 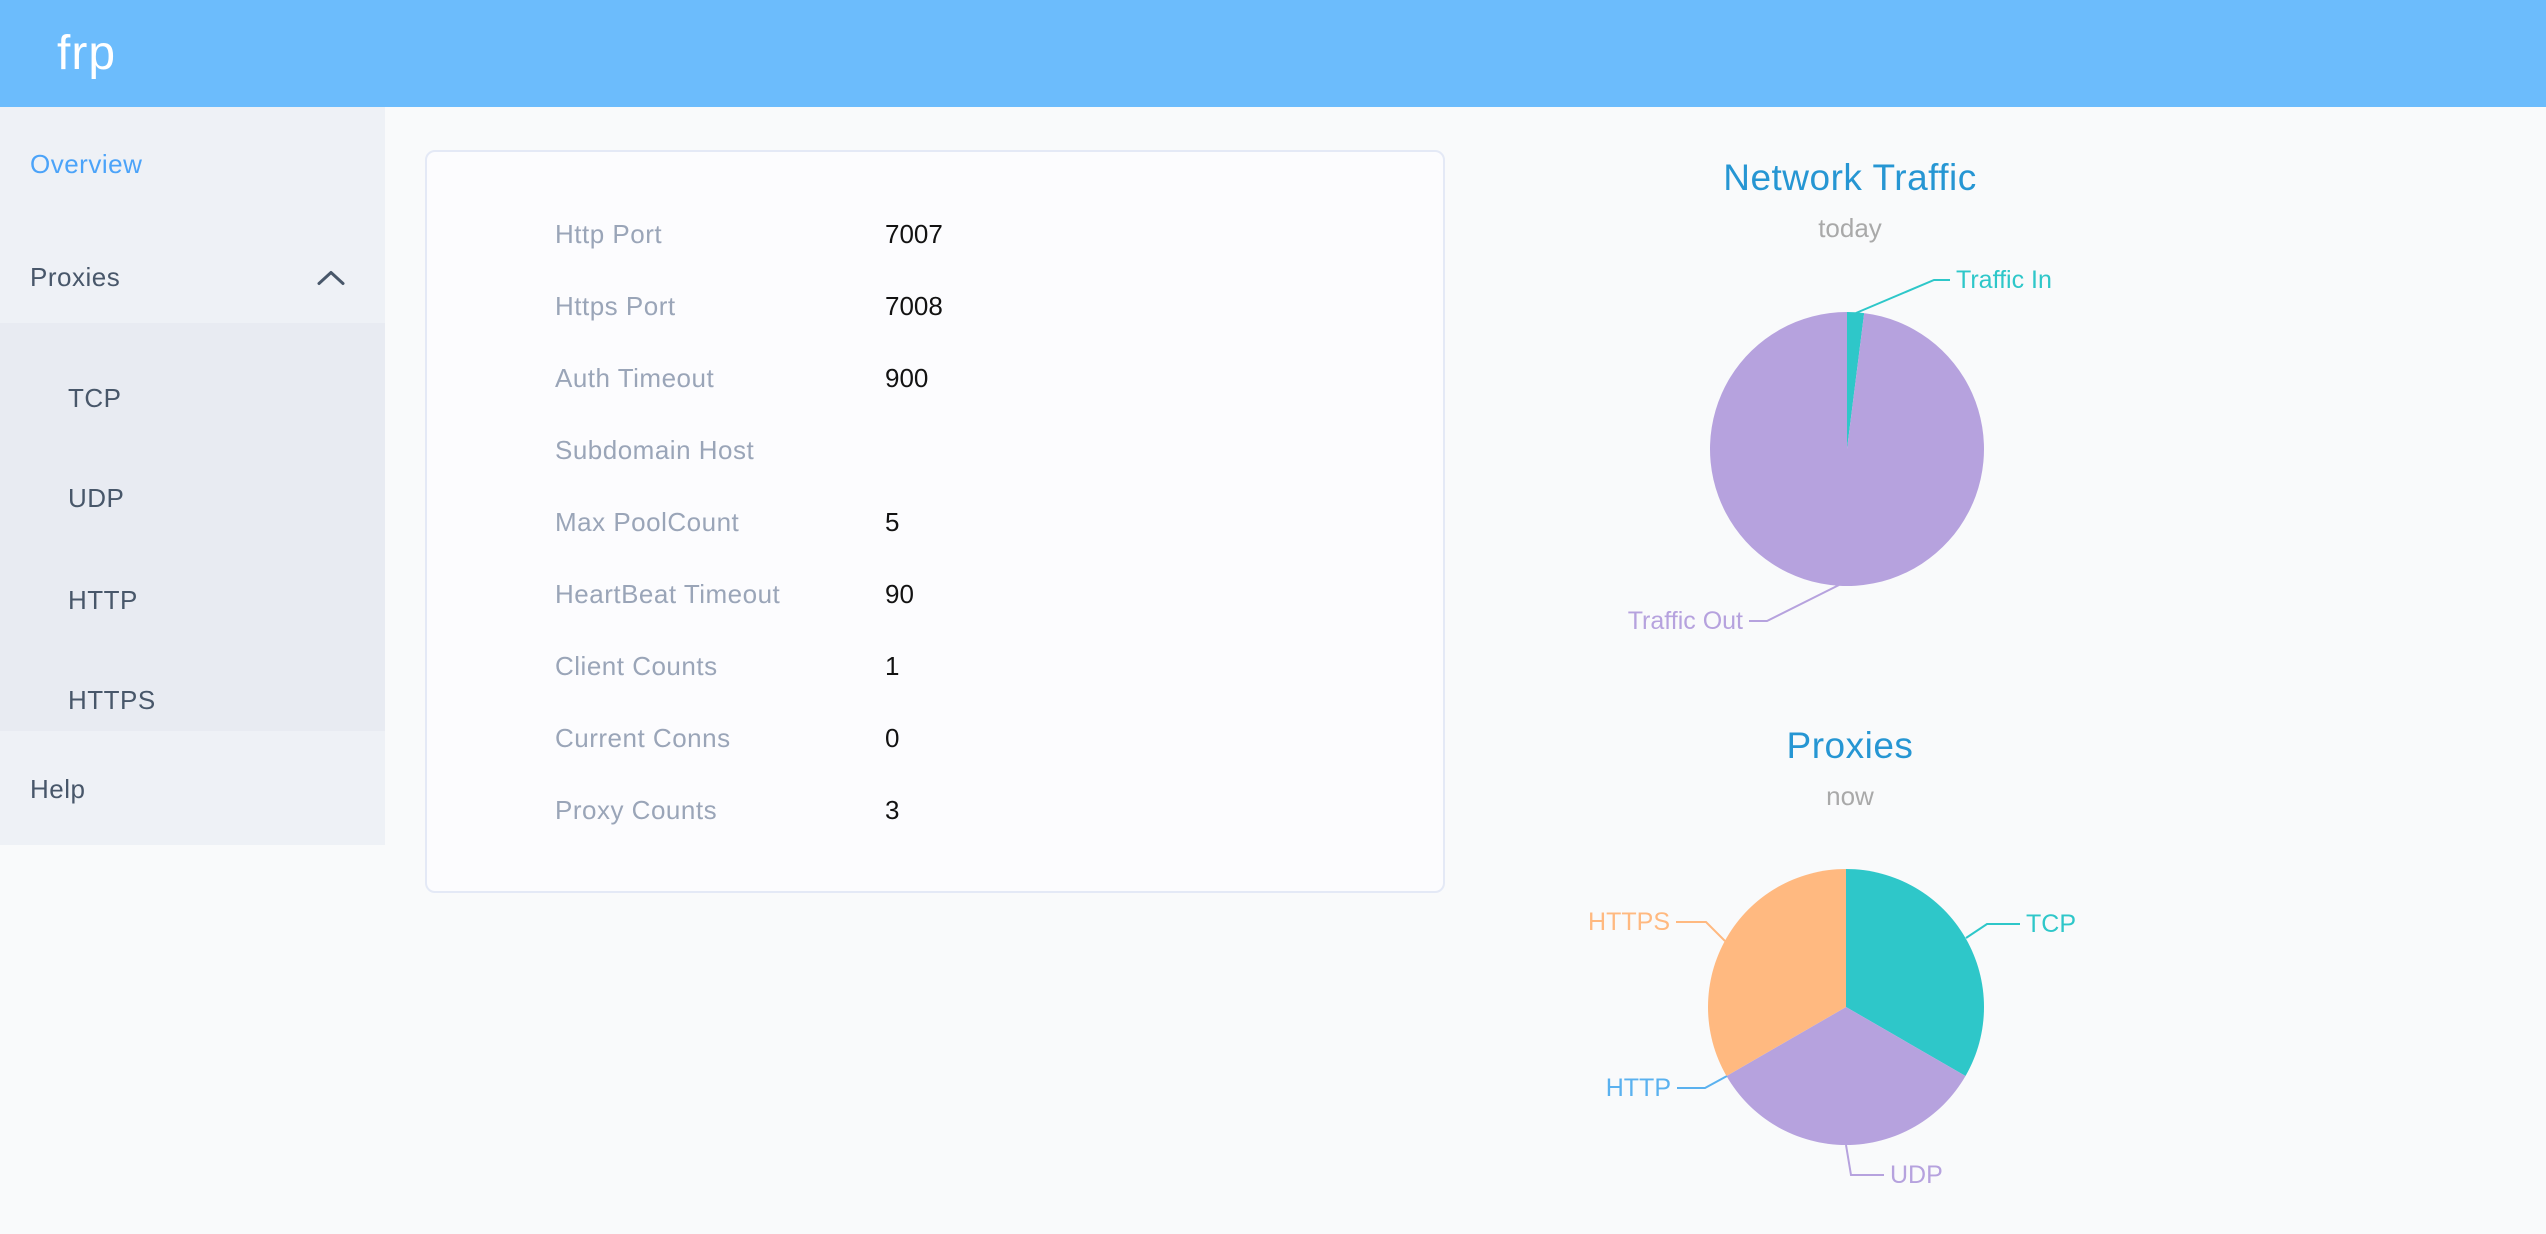 I want to click on pie-slice-udp, so click(x=1846, y=1076).